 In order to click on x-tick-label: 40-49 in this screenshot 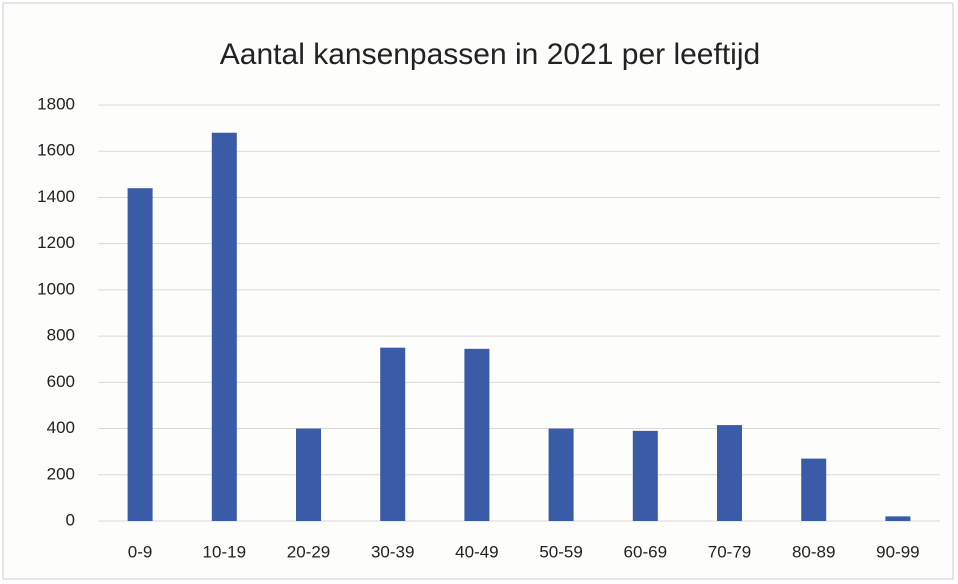, I will do `click(476, 551)`.